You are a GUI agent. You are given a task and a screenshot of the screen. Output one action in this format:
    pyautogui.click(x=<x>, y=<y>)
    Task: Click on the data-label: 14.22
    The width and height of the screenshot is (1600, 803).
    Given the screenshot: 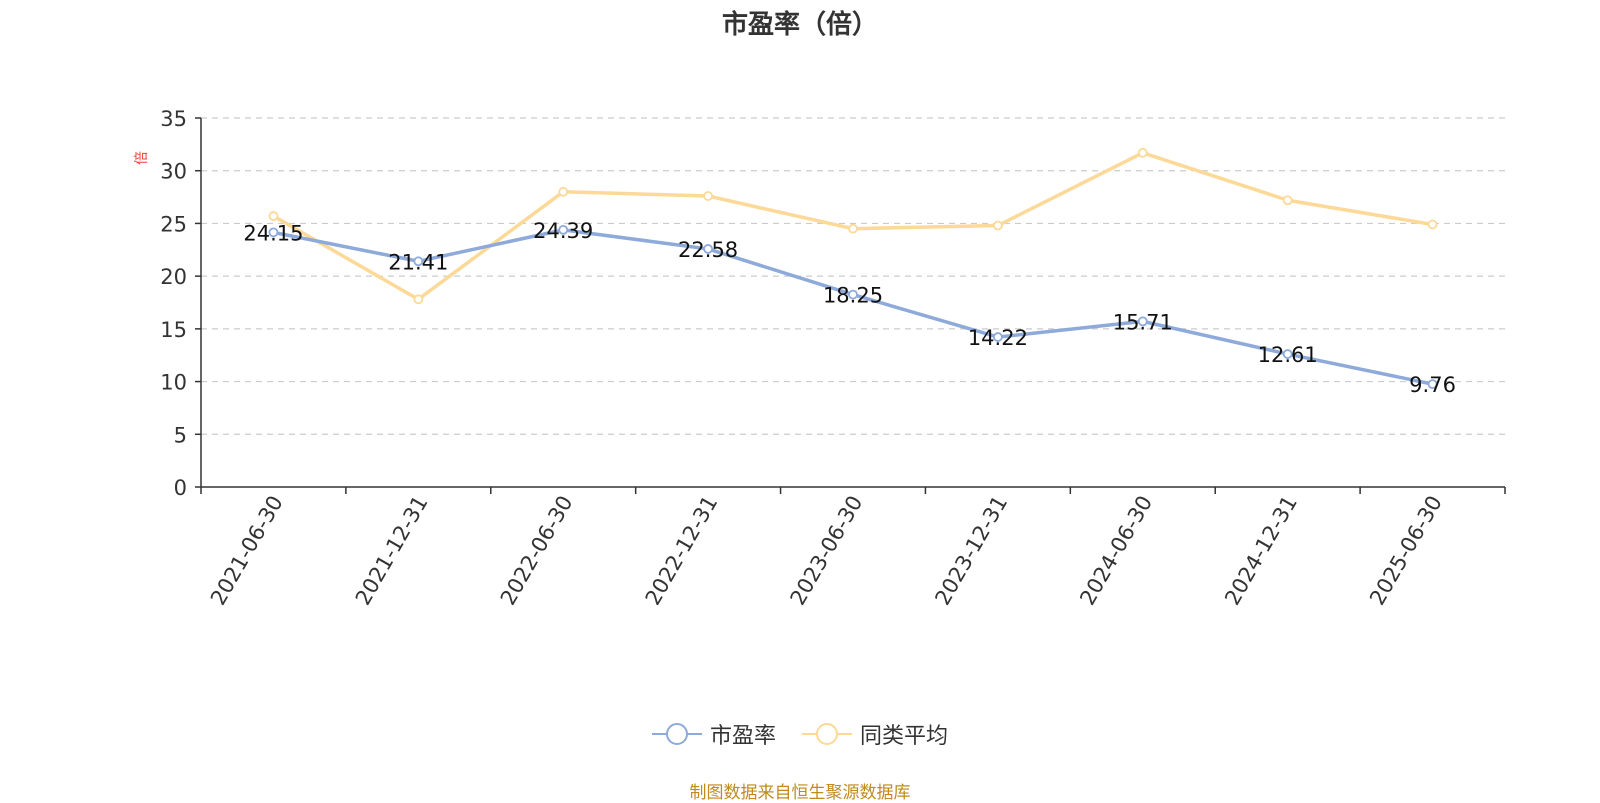 What is the action you would take?
    pyautogui.click(x=998, y=338)
    